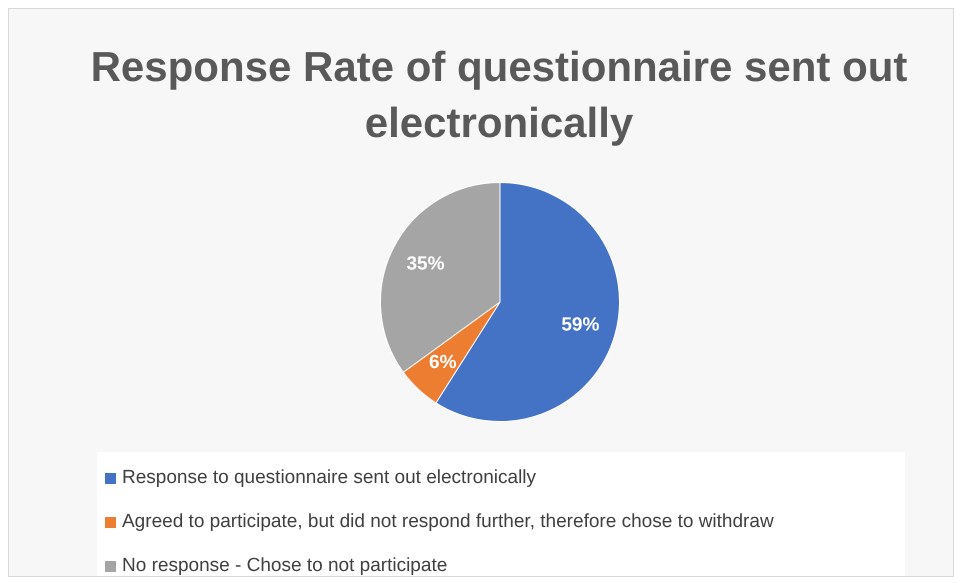  I want to click on data-label: 35%, so click(425, 263).